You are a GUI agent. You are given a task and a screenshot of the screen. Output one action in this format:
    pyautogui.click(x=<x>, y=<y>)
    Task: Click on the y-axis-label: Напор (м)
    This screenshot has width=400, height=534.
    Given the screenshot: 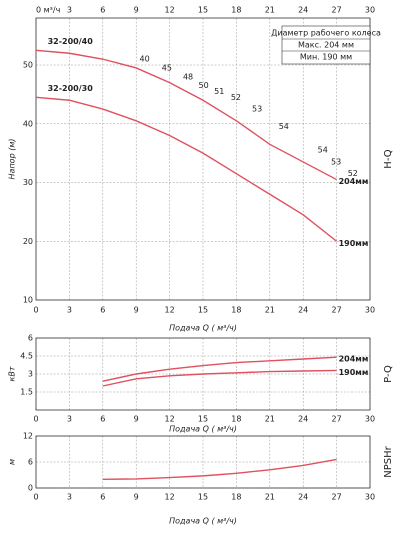 What is the action you would take?
    pyautogui.click(x=12, y=159)
    